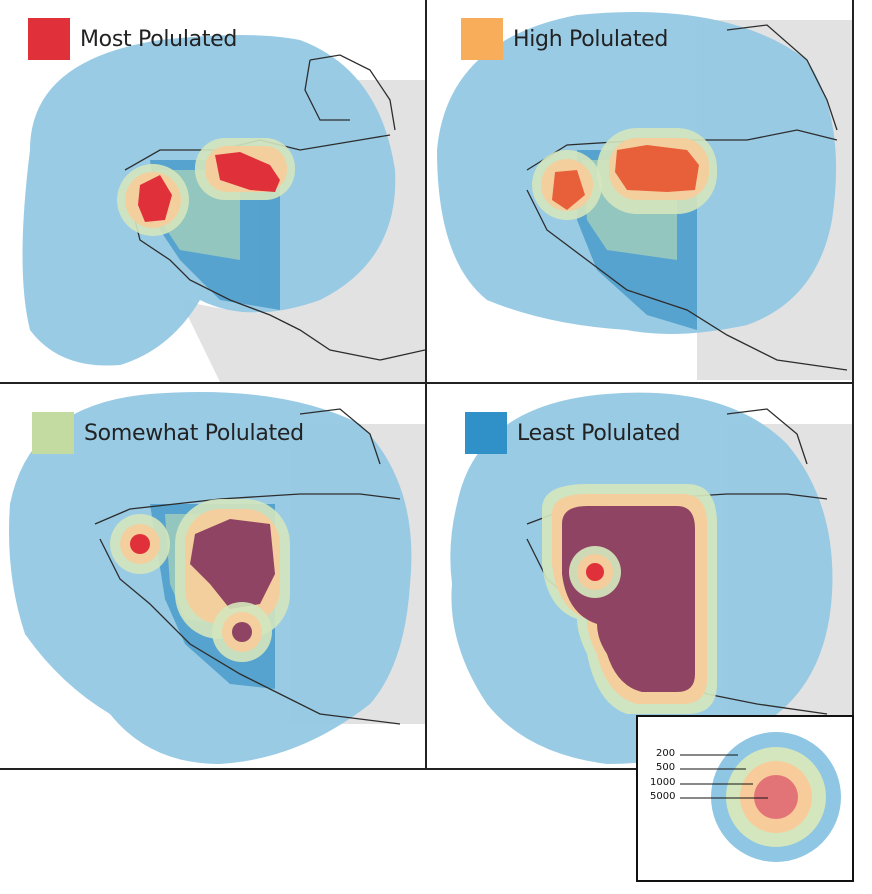  I want to click on swatch-least, so click(486, 433).